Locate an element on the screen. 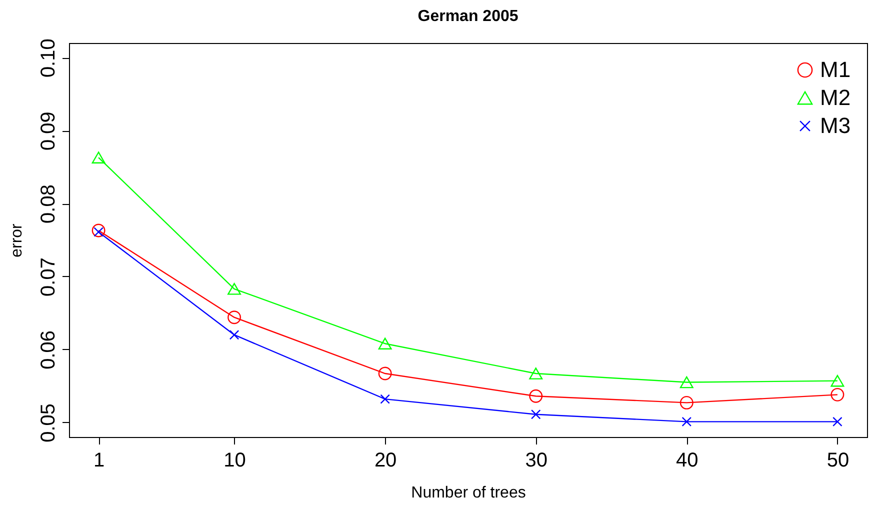  y-tick-label: 0.10 is located at coordinates (49, 58).